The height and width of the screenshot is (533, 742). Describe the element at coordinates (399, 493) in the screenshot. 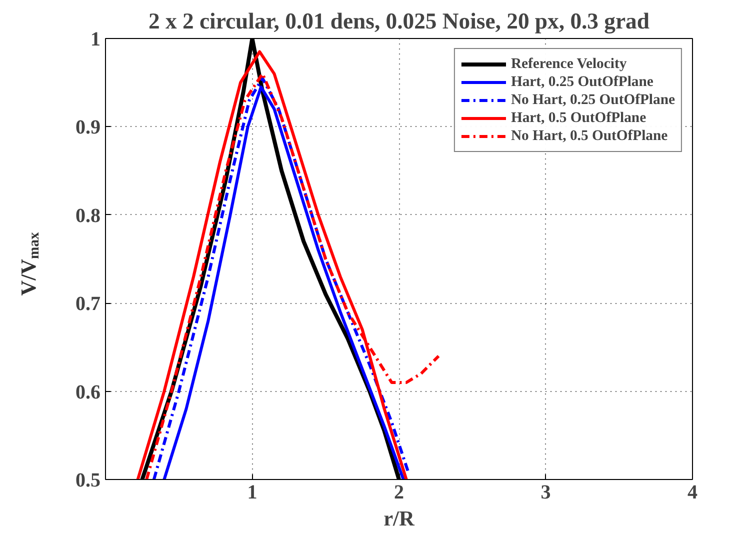

I see `x-tick-label: 2` at that location.